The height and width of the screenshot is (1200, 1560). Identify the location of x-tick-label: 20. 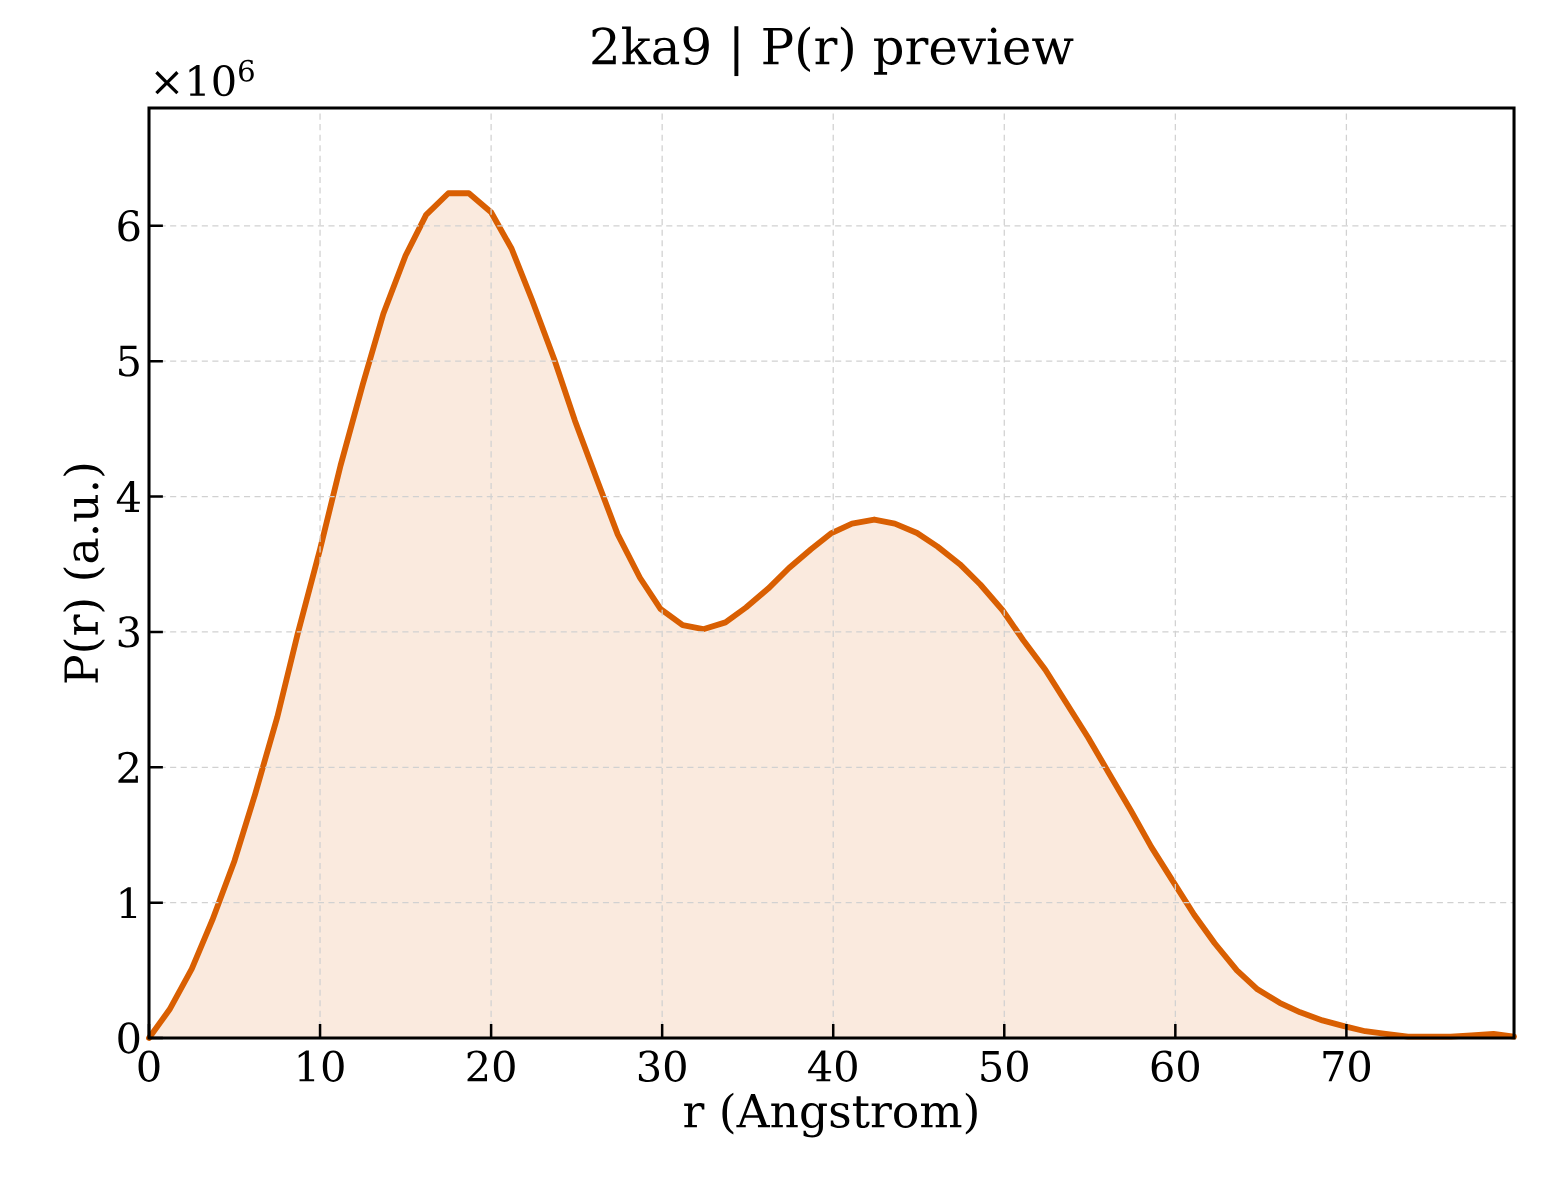
(491, 1066).